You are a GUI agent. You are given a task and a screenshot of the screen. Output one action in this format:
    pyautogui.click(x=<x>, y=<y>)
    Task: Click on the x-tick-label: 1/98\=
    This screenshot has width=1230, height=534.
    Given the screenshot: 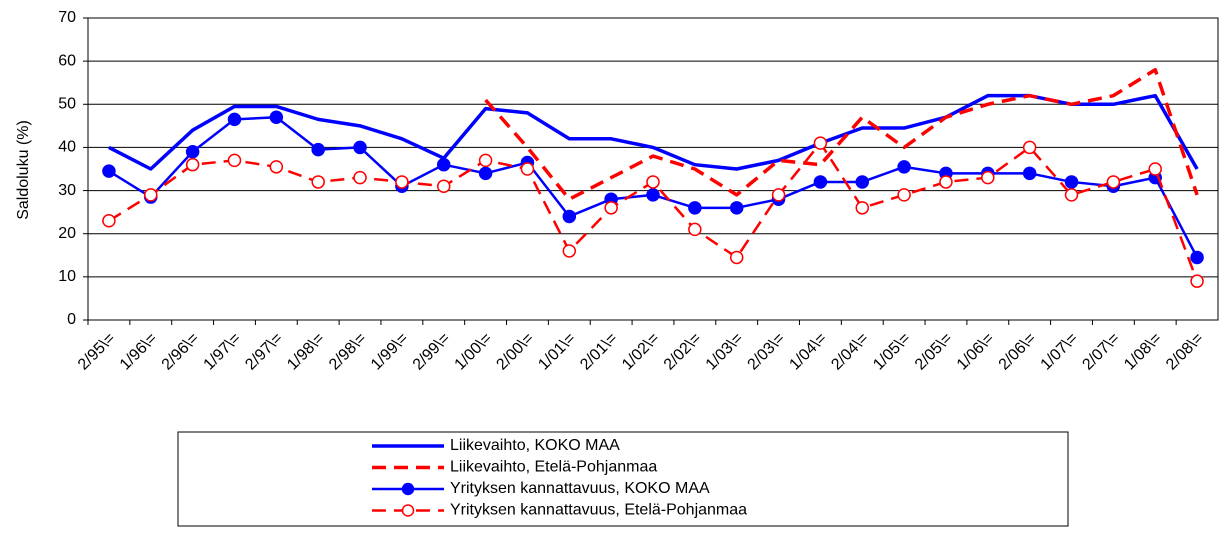 What is the action you would take?
    pyautogui.click(x=306, y=352)
    